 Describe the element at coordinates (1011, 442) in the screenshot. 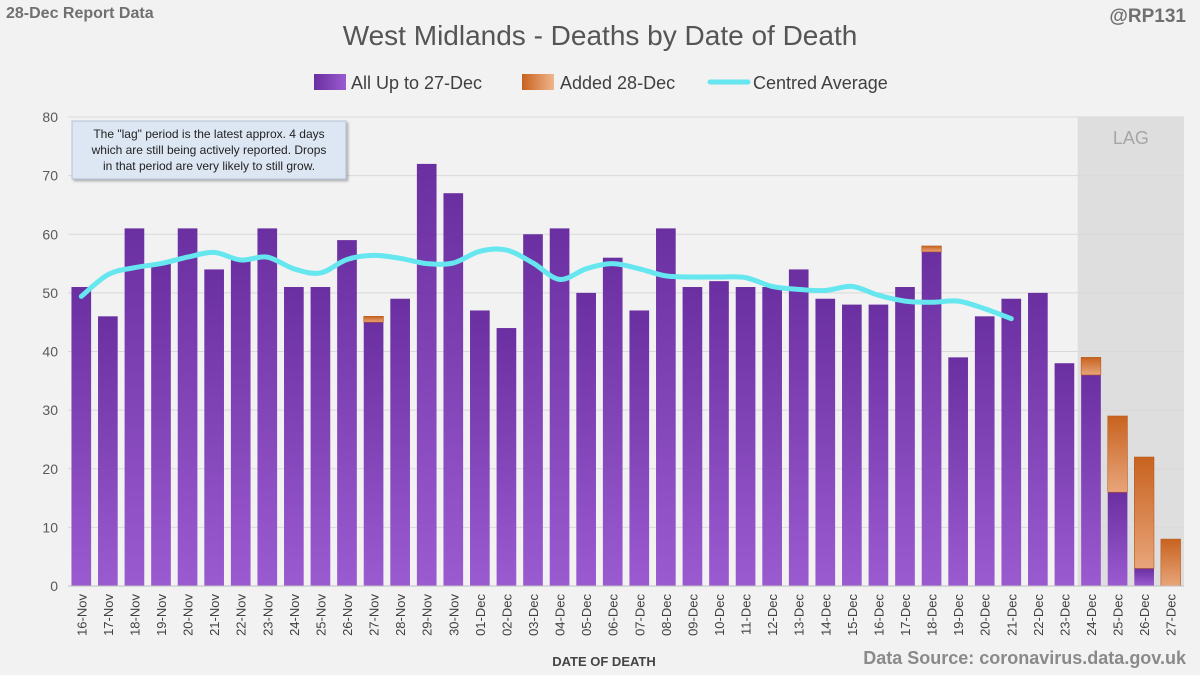

I see `bar-all-up-to-27-dec-21-Dec` at that location.